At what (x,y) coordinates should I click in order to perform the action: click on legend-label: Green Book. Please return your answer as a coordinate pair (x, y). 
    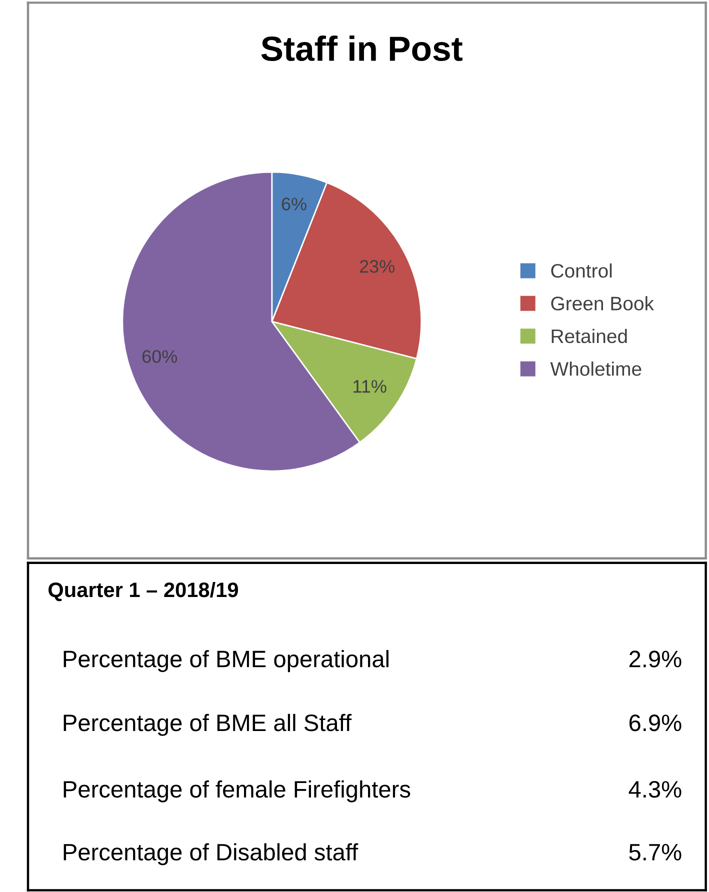
    Looking at the image, I should click on (602, 303).